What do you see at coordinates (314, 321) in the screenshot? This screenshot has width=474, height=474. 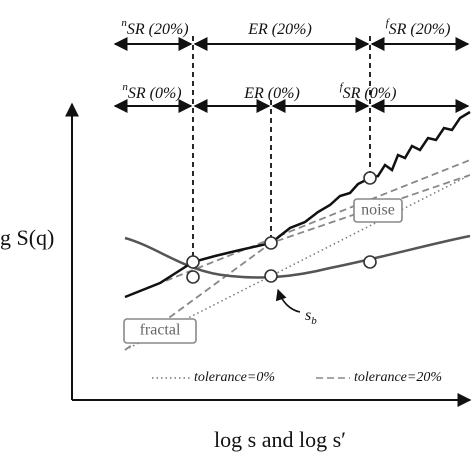 I see `sb-sub: b` at bounding box center [314, 321].